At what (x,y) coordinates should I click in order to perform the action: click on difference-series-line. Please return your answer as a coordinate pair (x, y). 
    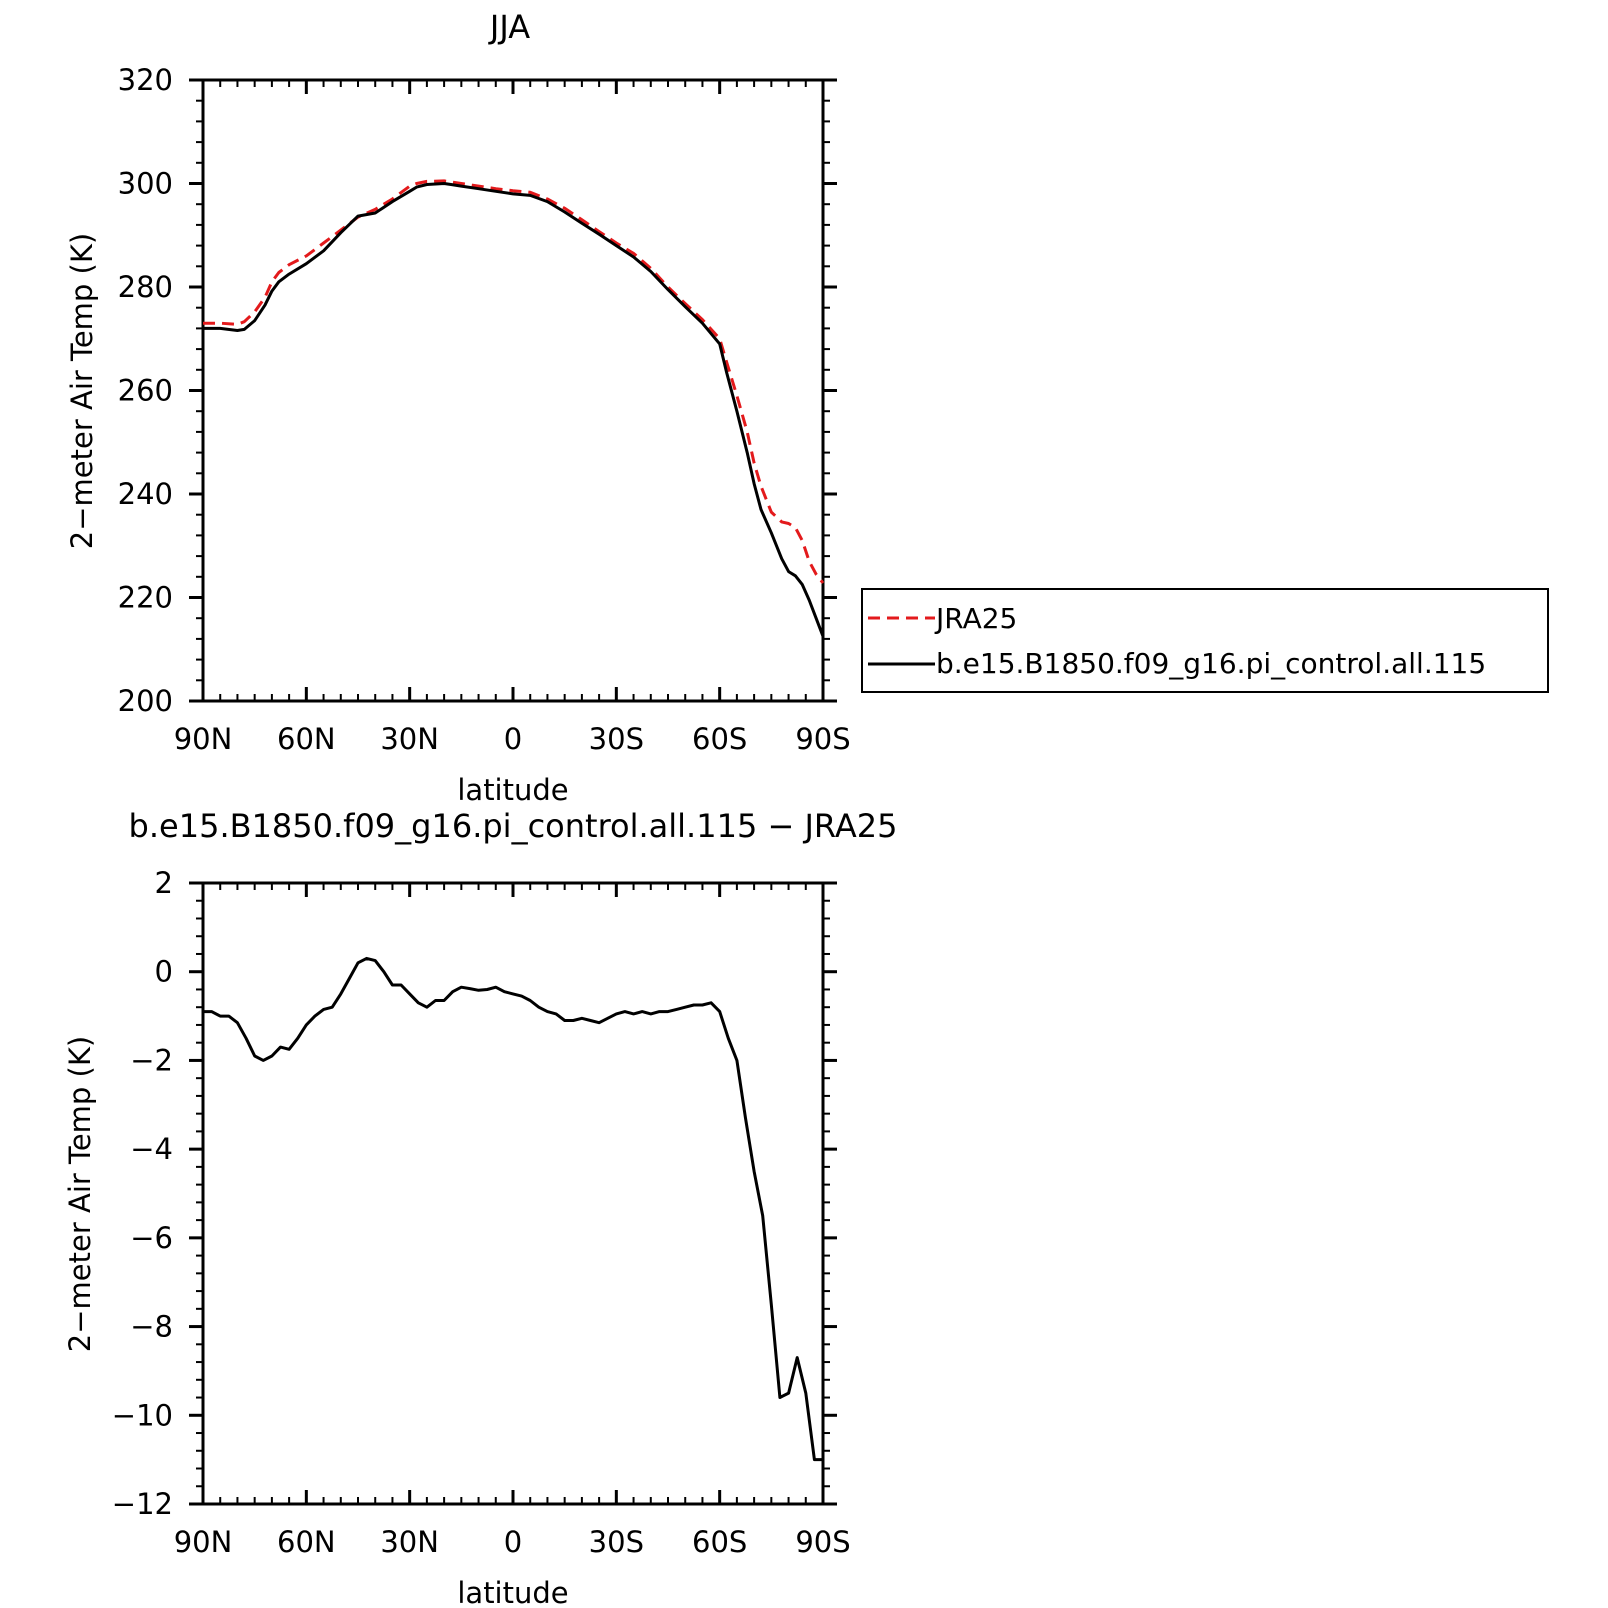
    Looking at the image, I should click on (513, 1209).